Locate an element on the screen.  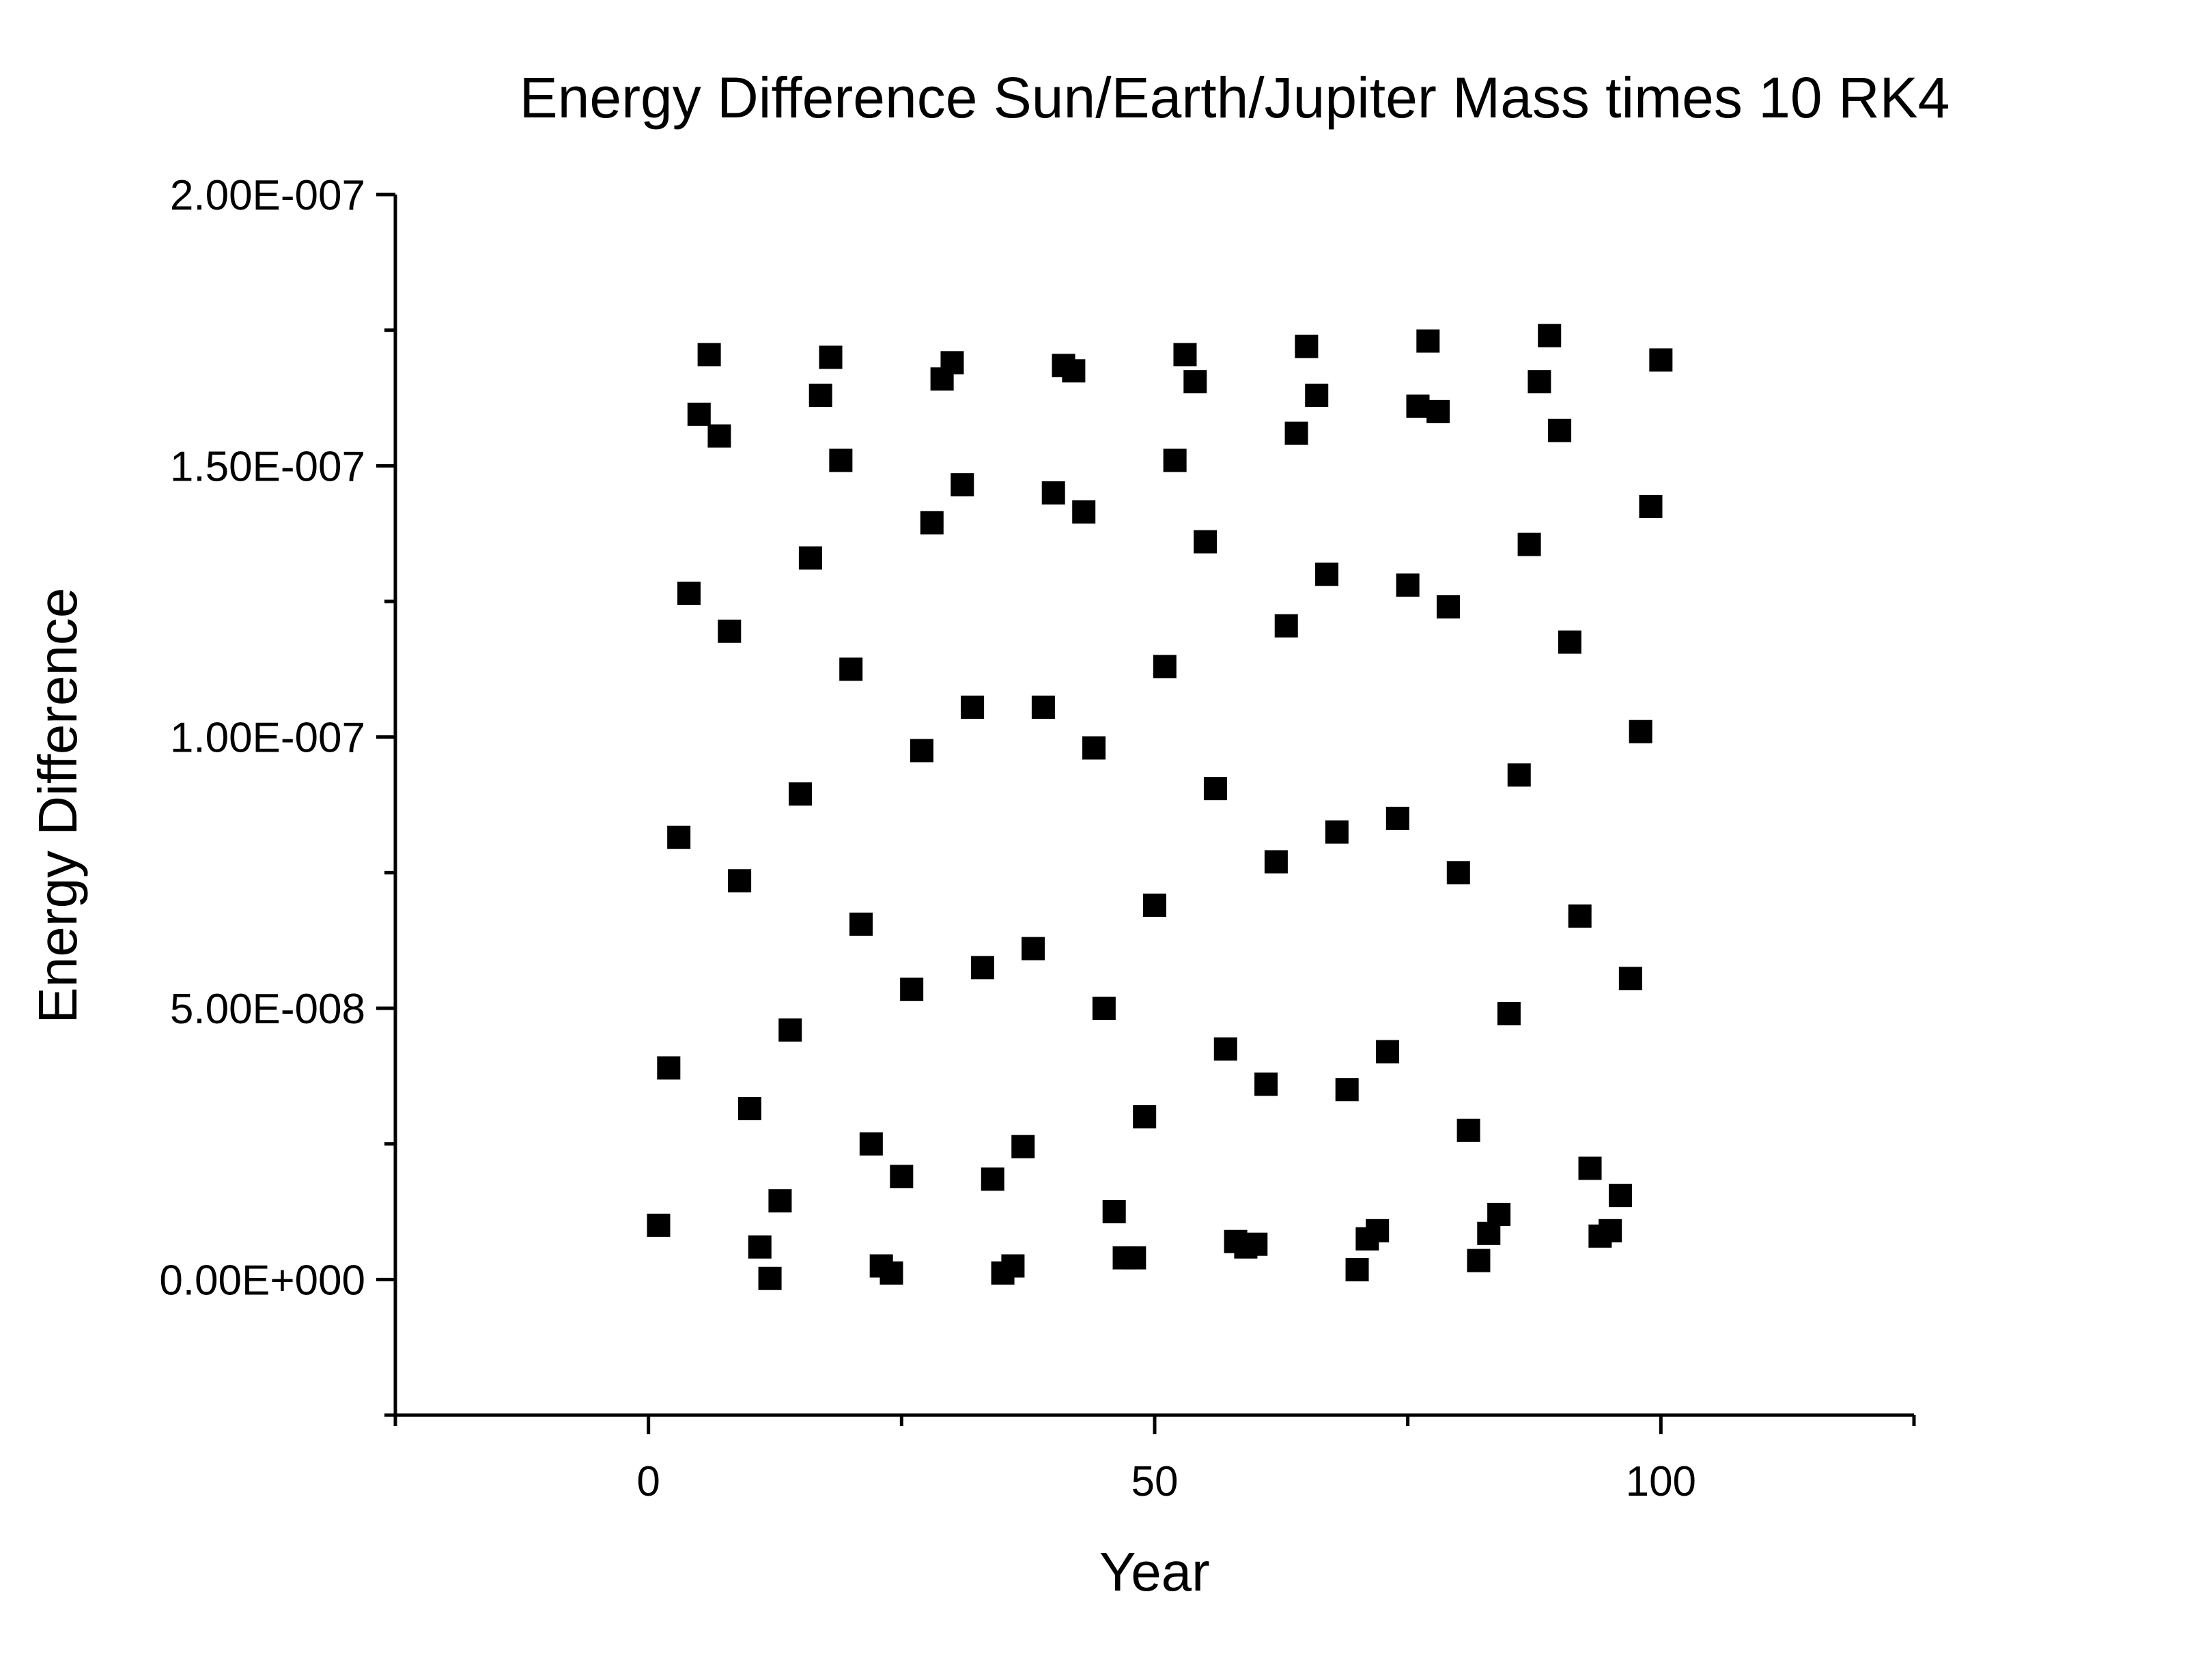
x-axis-ticks: 0 50 100 is located at coordinates (1154, 1460).